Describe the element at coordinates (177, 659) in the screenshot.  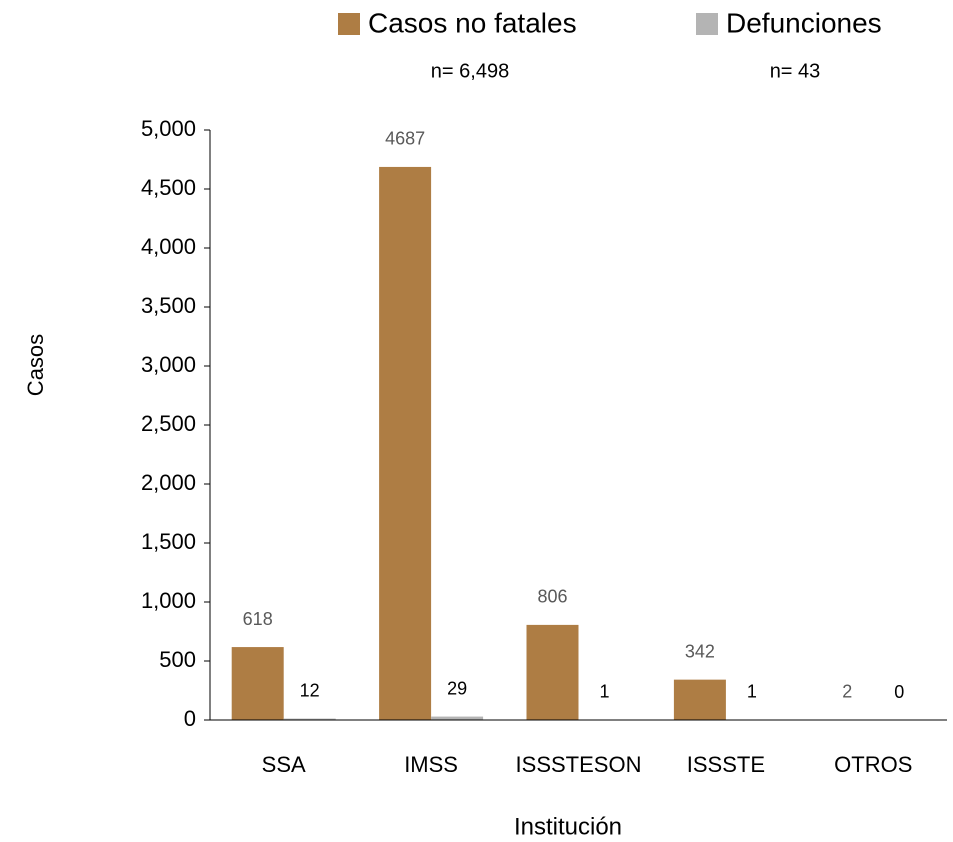
I see `y-tick-label: 500` at that location.